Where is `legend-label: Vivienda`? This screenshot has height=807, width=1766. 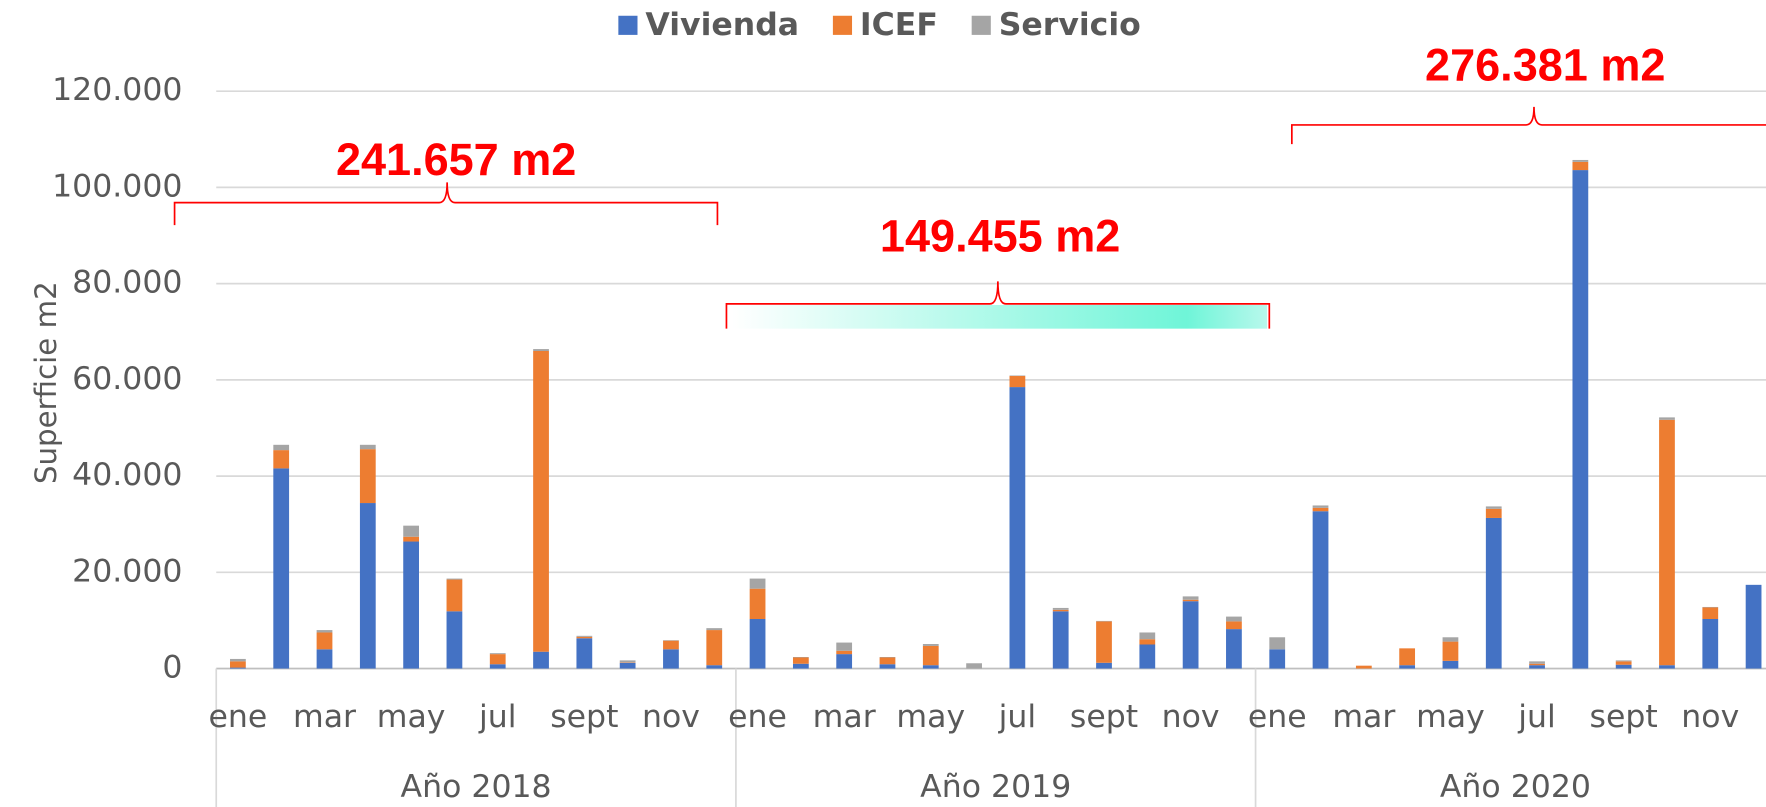
legend-label: Vivienda is located at coordinates (722, 25).